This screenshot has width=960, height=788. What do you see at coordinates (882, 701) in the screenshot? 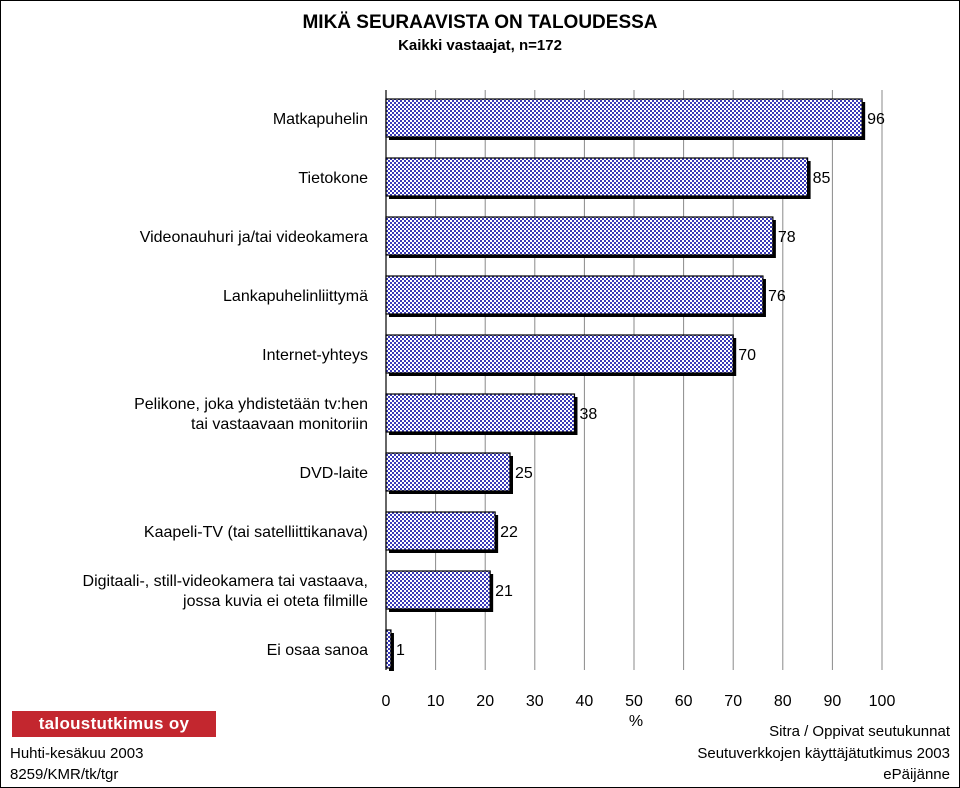
I see `x-tick-label: 100` at bounding box center [882, 701].